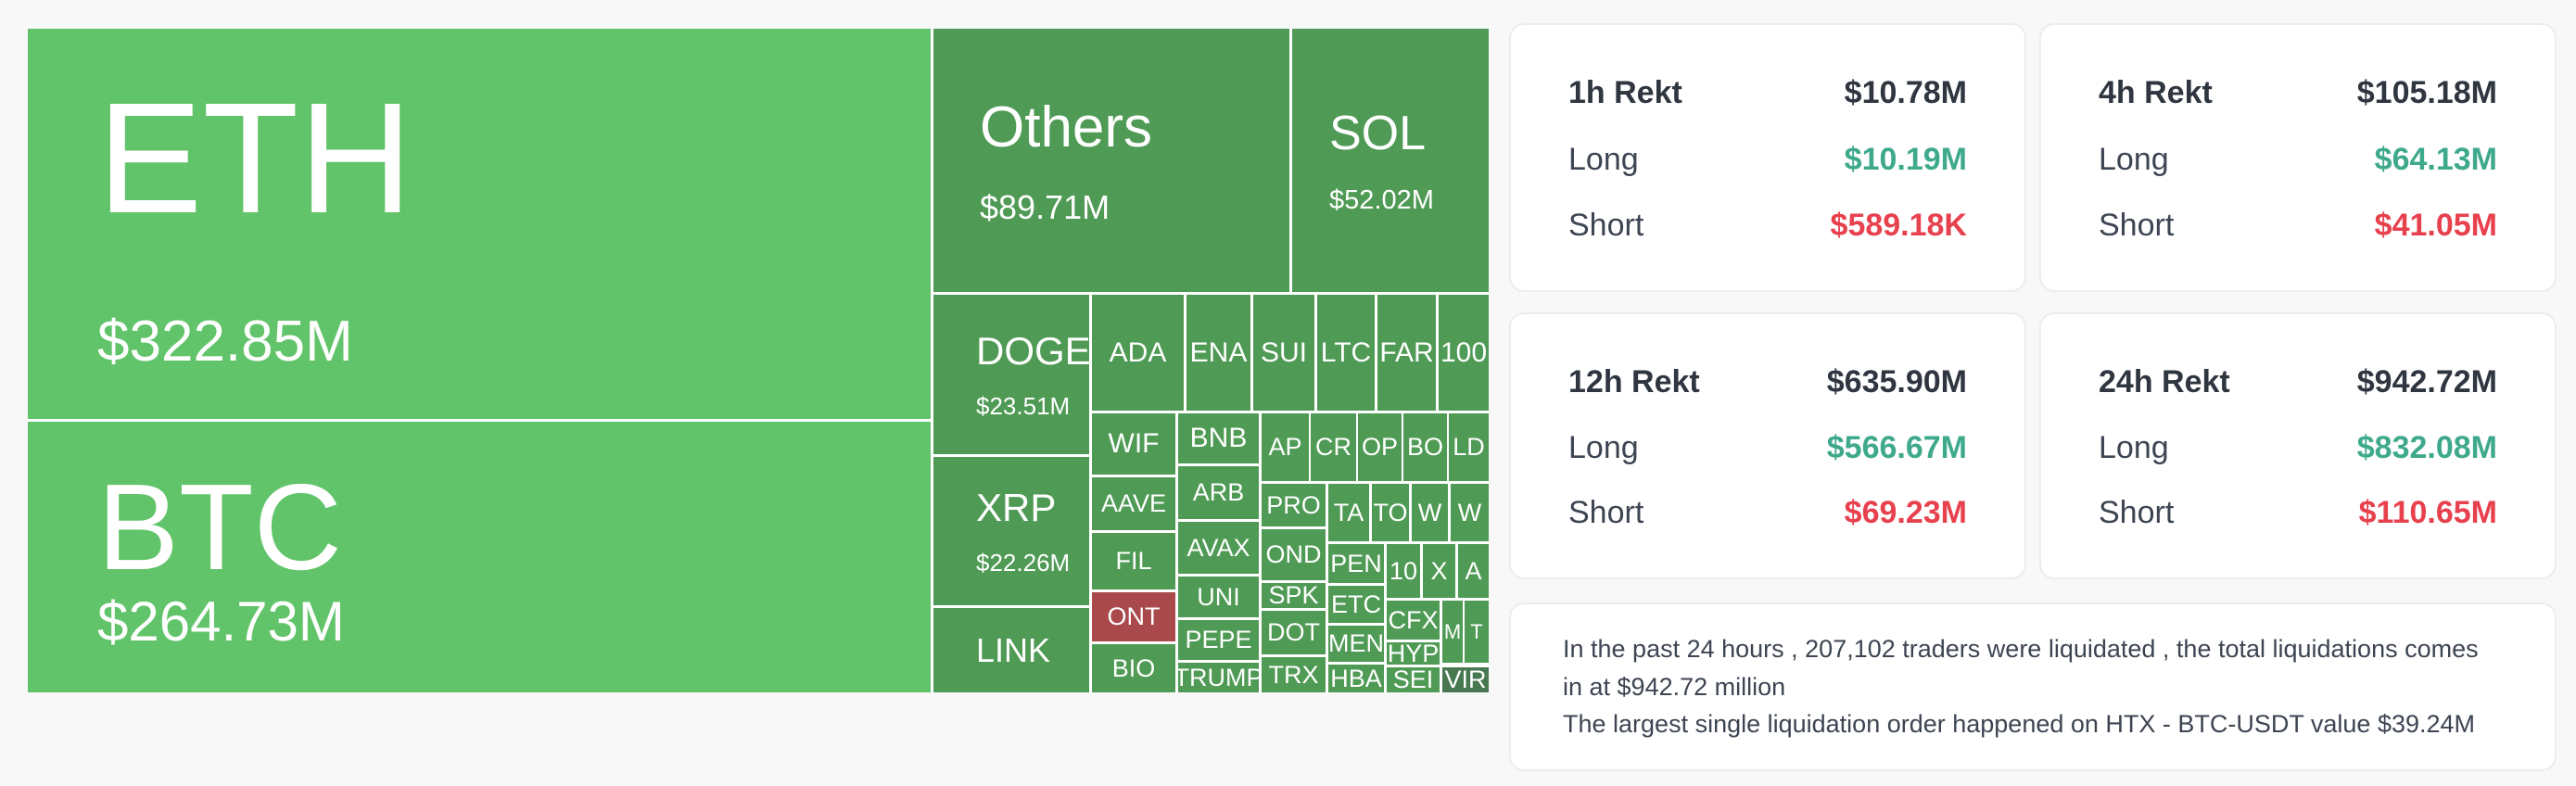  I want to click on short-value: $110.65M, so click(2427, 512).